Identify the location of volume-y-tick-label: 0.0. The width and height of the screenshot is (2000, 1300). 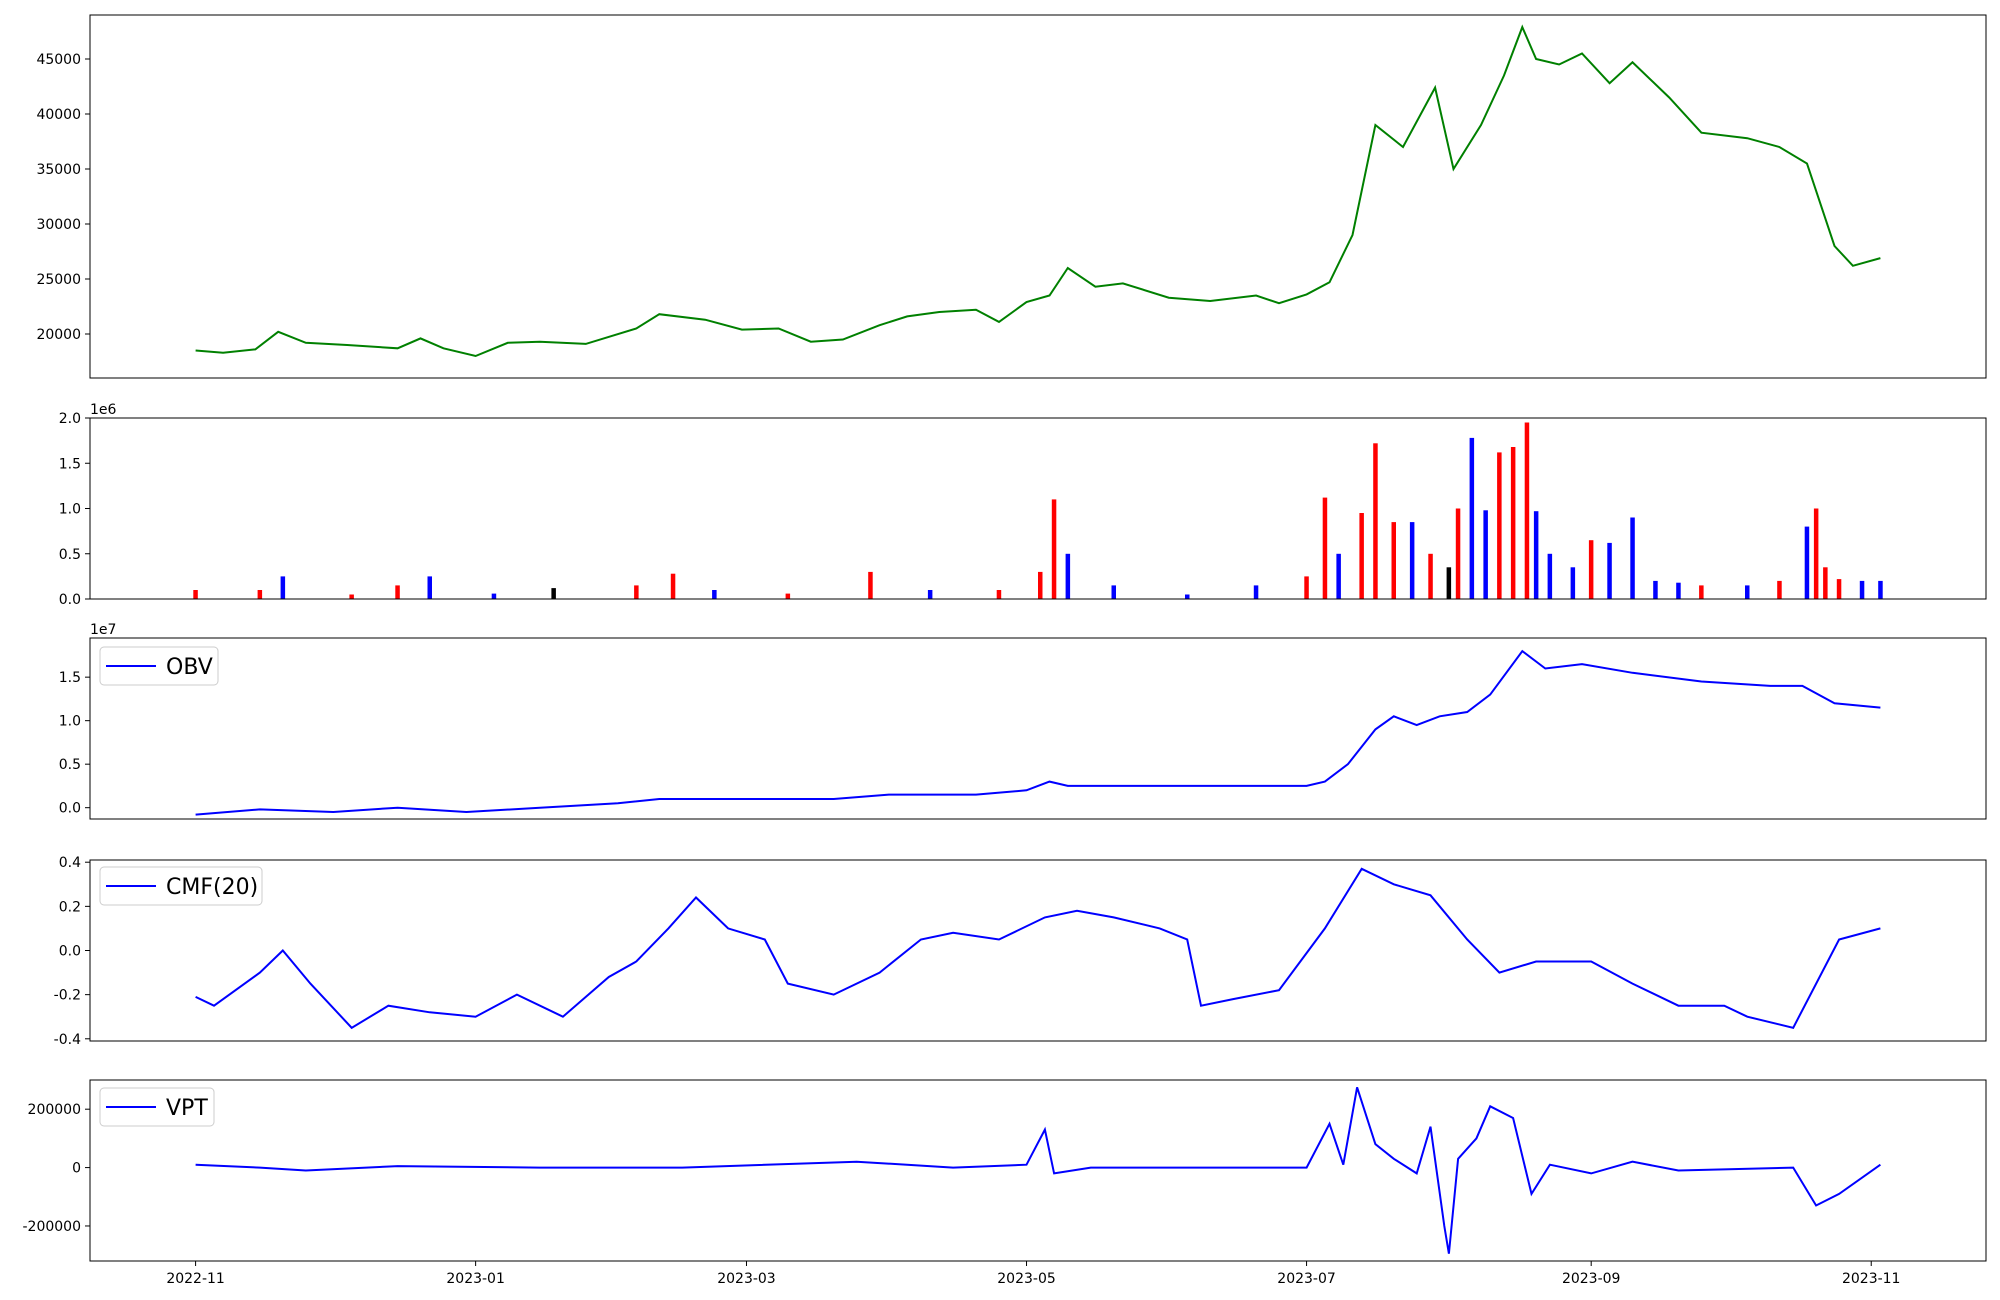
(70, 600).